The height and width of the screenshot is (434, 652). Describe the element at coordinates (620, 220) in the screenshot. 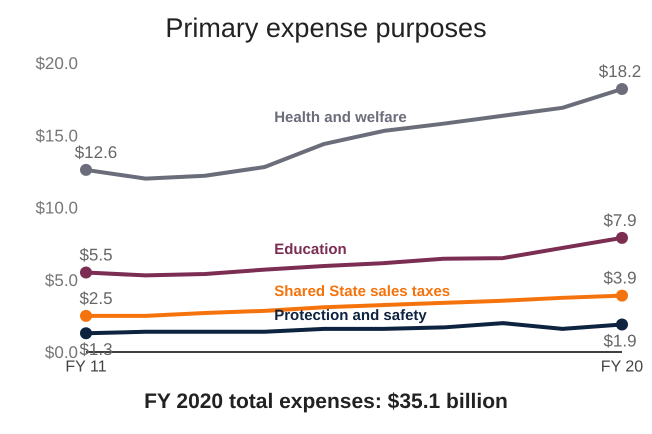

I see `data-label: $7.9` at that location.